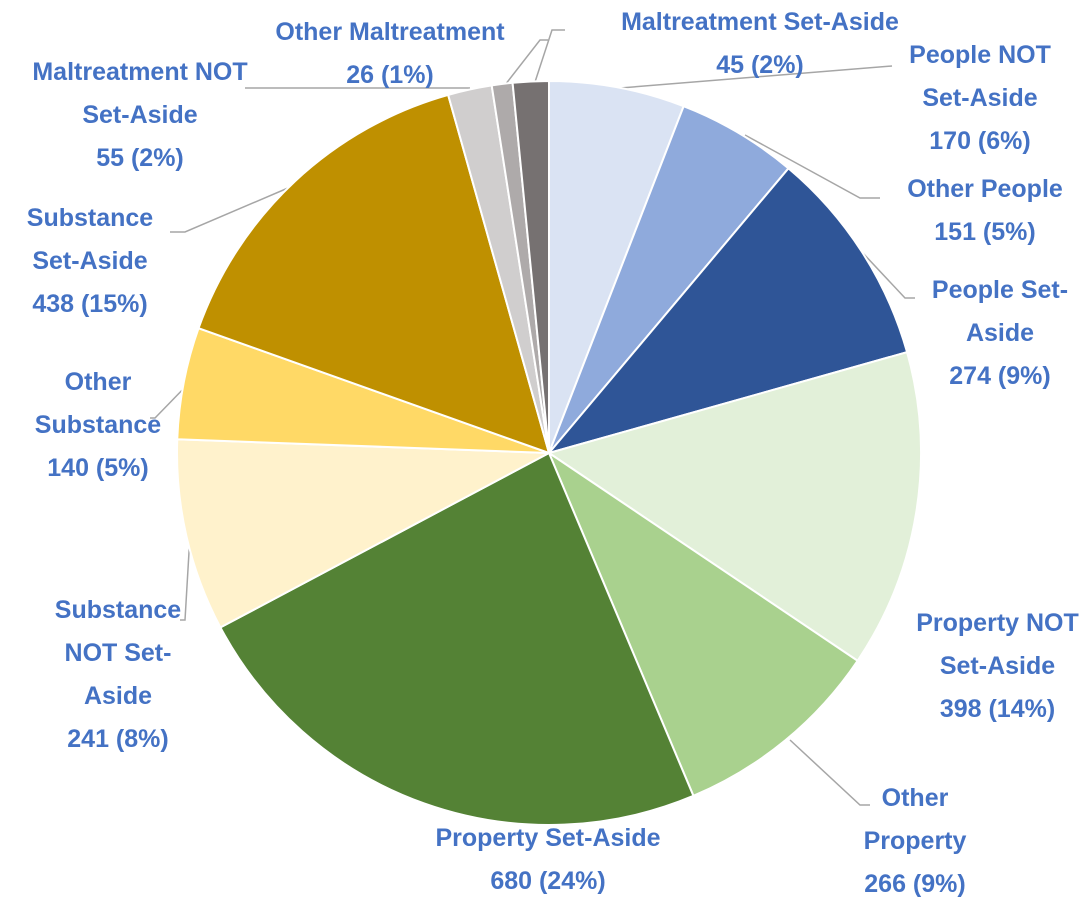 Image resolution: width=1089 pixels, height=906 pixels. Describe the element at coordinates (390, 75) in the screenshot. I see `value-label: 26 (1%)` at that location.